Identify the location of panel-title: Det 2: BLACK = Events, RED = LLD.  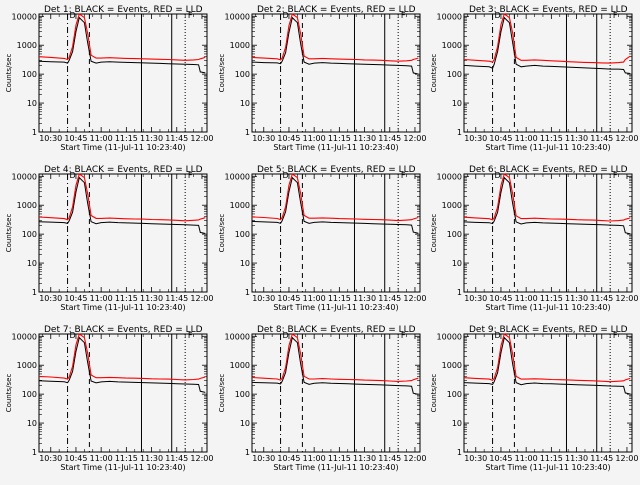
(336, 10).